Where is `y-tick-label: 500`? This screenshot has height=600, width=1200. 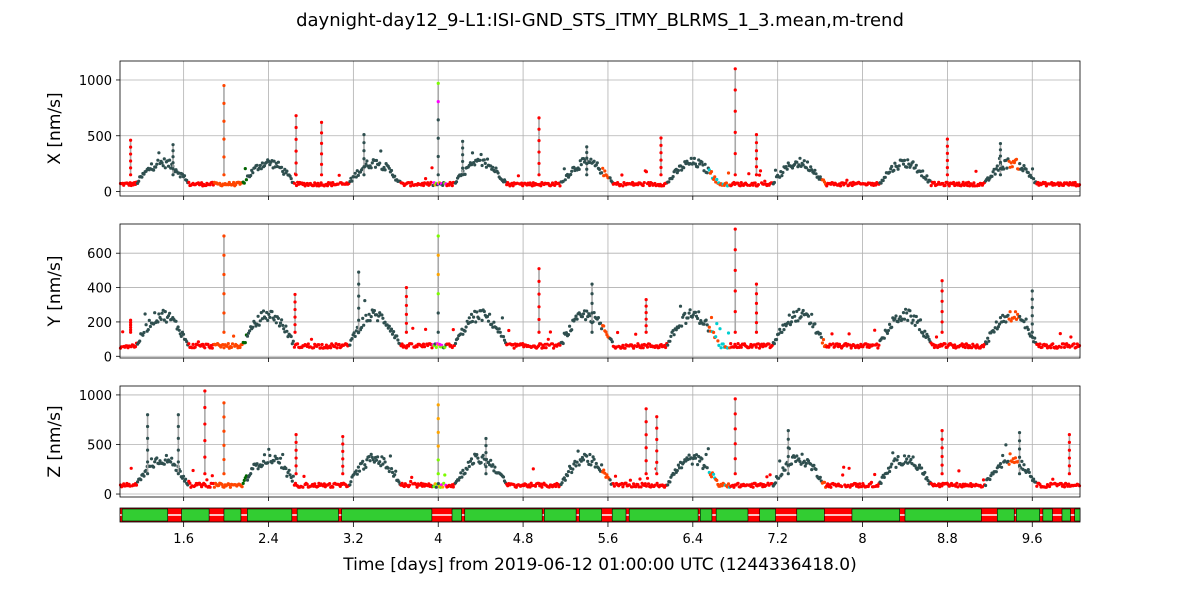 y-tick-label: 500 is located at coordinates (99, 445).